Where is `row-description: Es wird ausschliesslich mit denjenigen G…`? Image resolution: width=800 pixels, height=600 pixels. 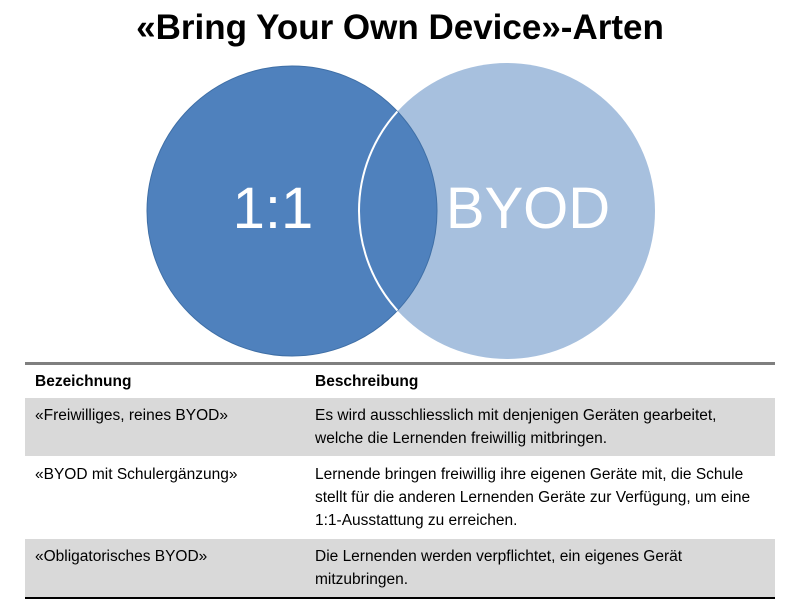
row-description: Es wird ausschliesslich mit denjenigen G… is located at coordinates (516, 427).